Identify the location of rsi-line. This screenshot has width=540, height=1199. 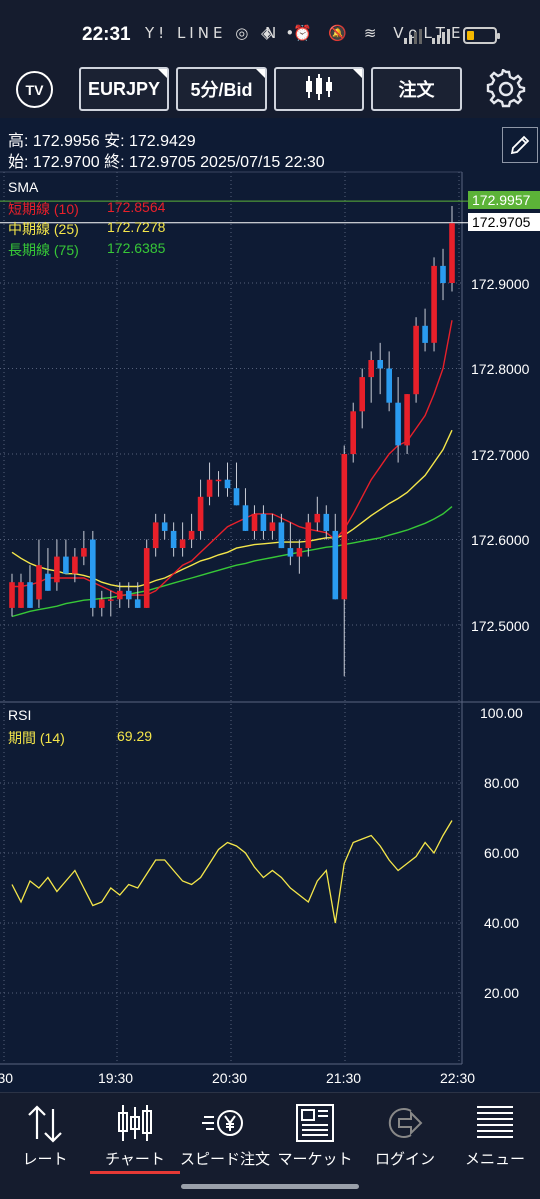
(232, 872).